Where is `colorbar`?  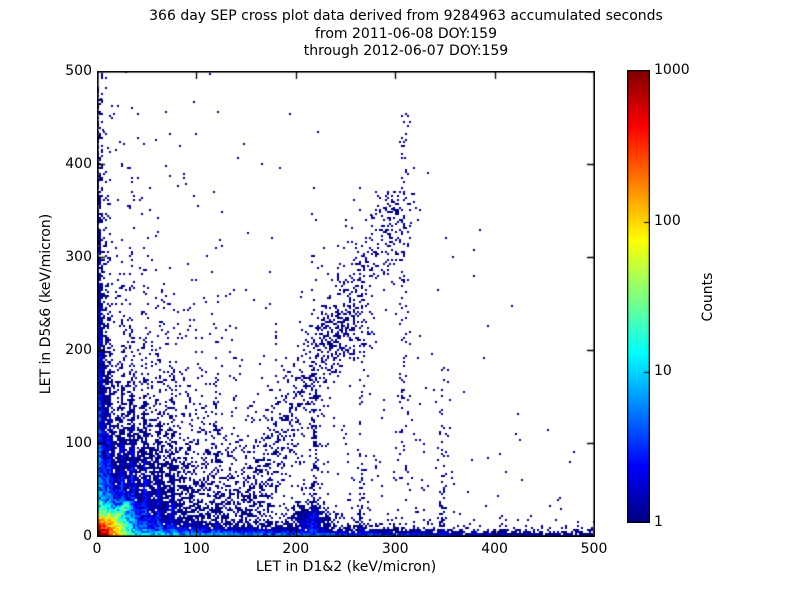 colorbar is located at coordinates (638, 296).